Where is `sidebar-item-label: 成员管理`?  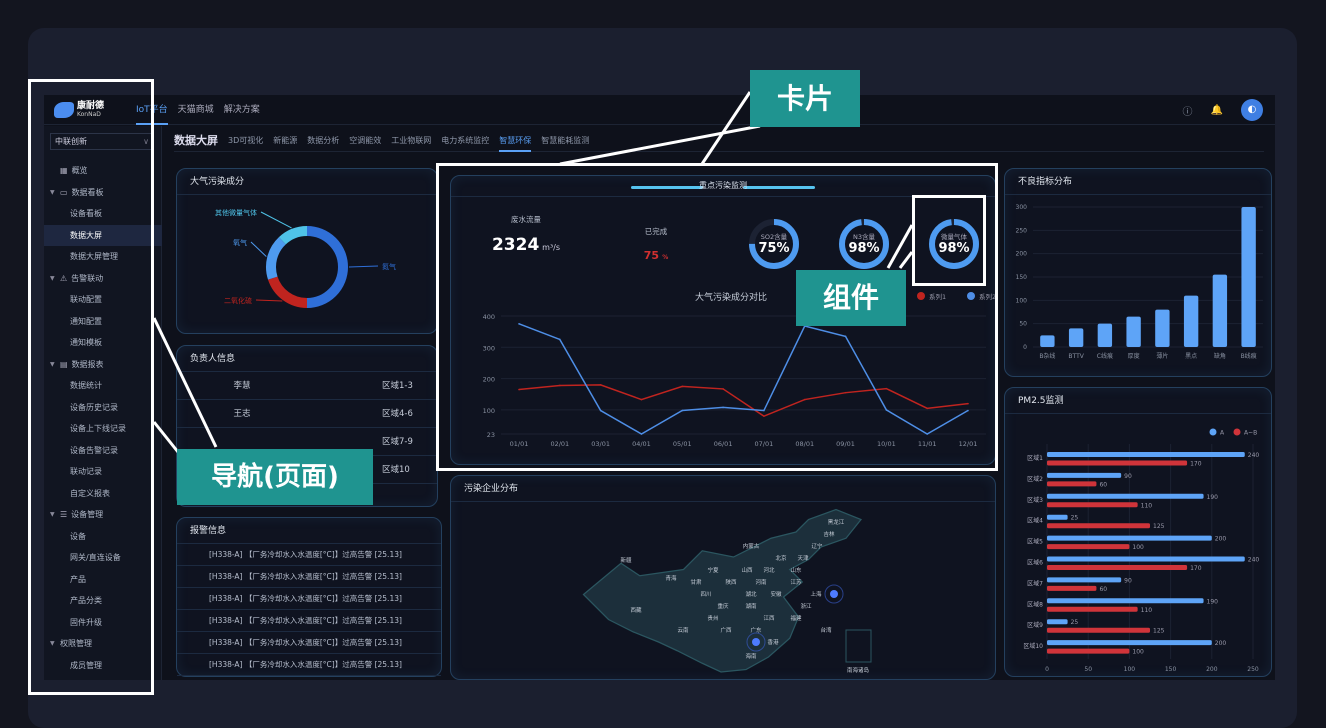
sidebar-item-label: 成员管理 is located at coordinates (86, 665).